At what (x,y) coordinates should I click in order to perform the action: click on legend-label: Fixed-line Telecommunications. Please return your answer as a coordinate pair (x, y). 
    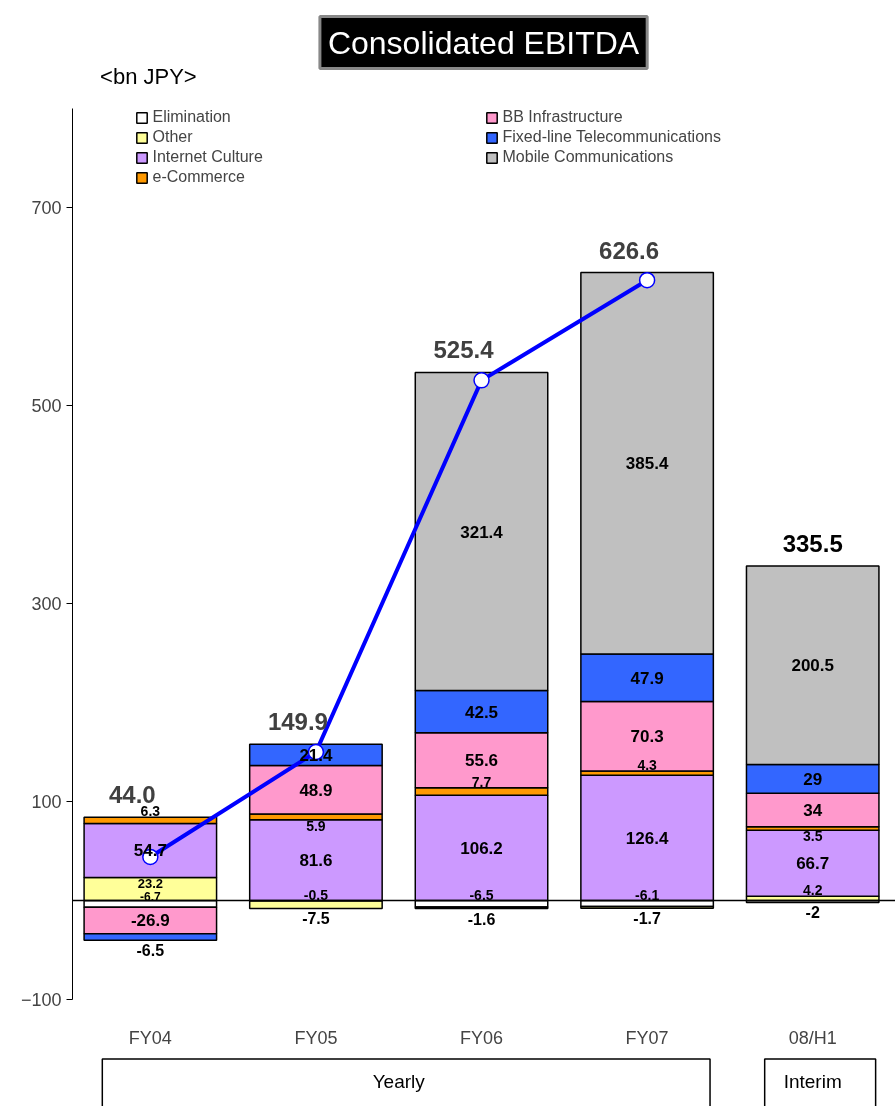
    Looking at the image, I should click on (612, 137).